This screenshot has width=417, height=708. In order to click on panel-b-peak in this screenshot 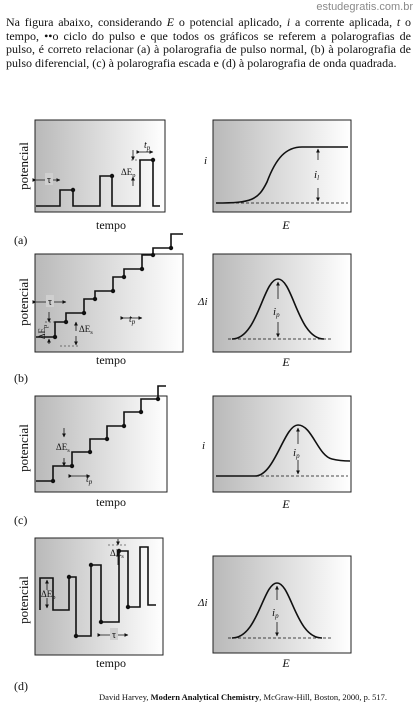, I will do `click(278, 309)`.